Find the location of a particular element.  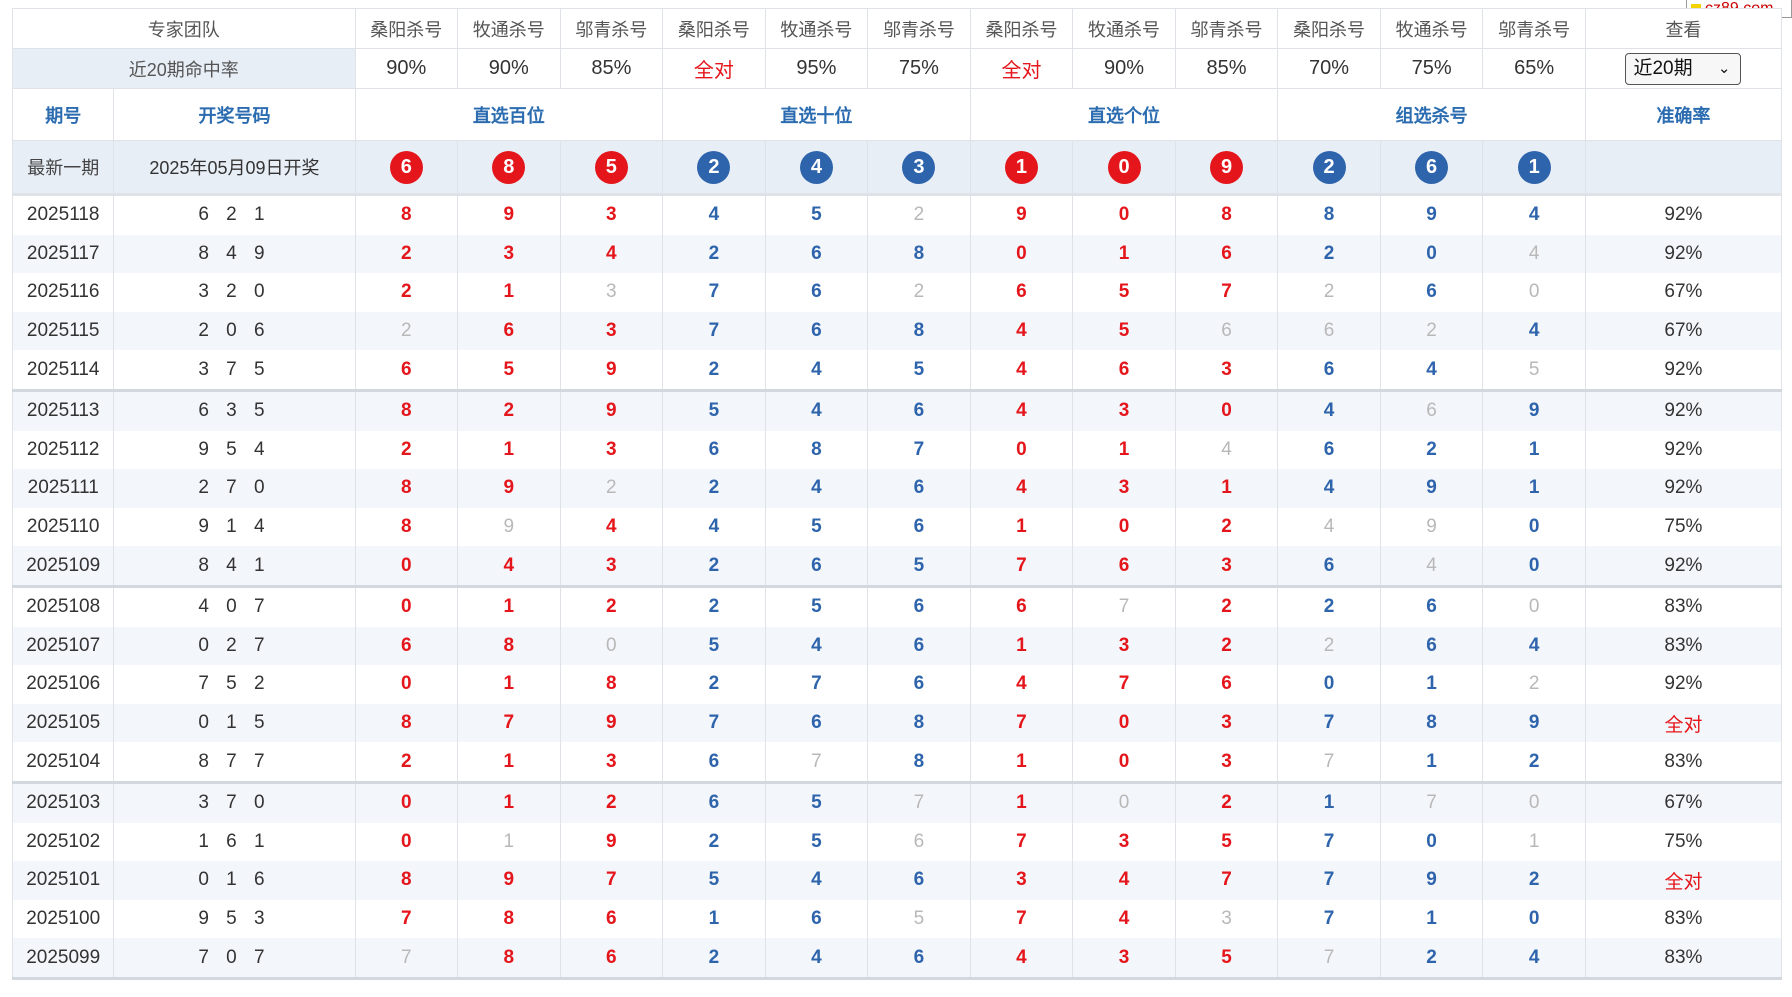

issue-header: 期号 is located at coordinates (63, 114).